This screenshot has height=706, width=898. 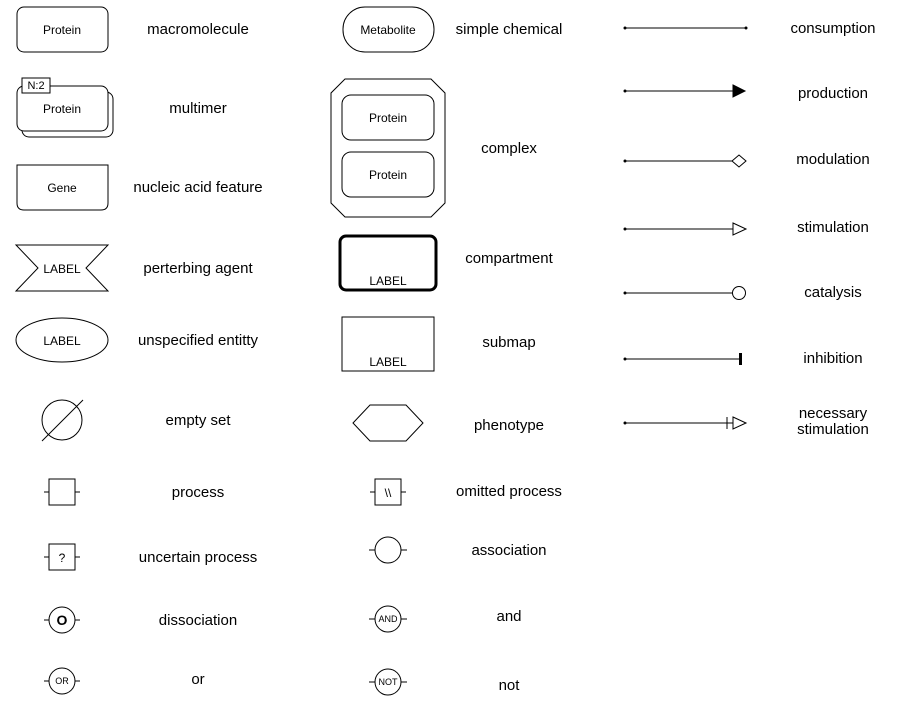 I want to click on metabolite-glyph-text: Metabolite, so click(x=388, y=30).